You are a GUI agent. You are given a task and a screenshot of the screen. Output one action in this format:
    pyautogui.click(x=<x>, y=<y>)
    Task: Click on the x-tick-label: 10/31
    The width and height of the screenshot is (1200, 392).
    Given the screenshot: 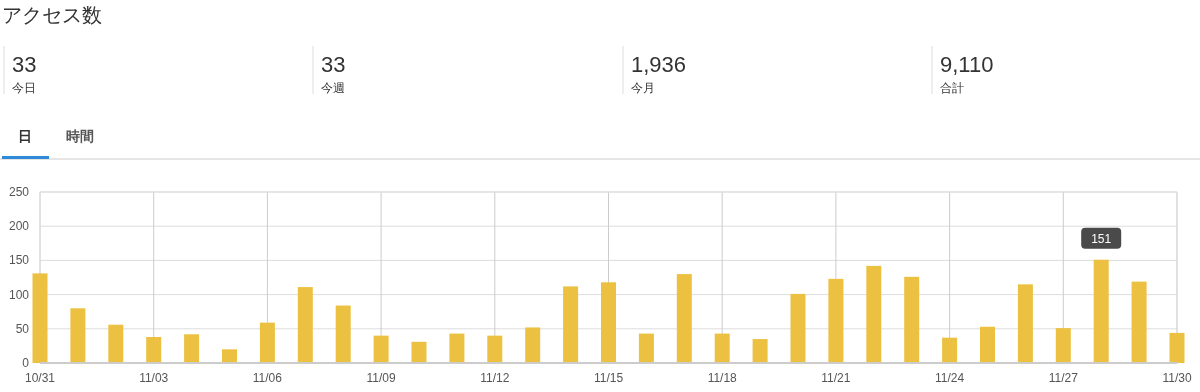 What is the action you would take?
    pyautogui.click(x=40, y=378)
    